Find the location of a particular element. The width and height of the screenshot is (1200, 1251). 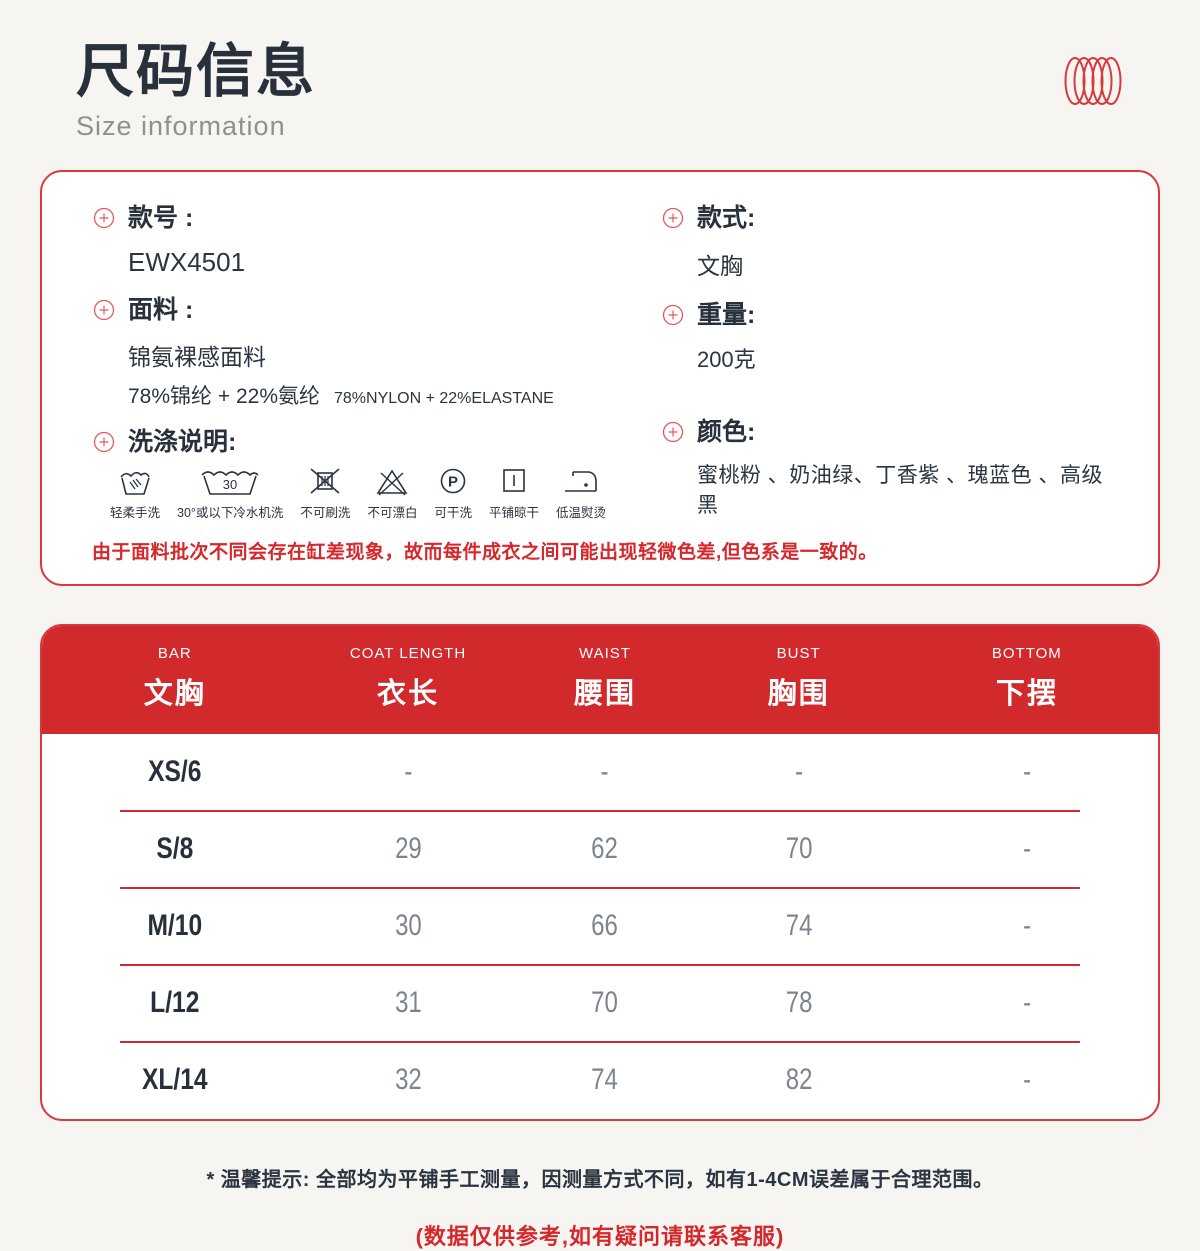

col-header-bottom: BOTTOM 下摆 is located at coordinates (1027, 678).